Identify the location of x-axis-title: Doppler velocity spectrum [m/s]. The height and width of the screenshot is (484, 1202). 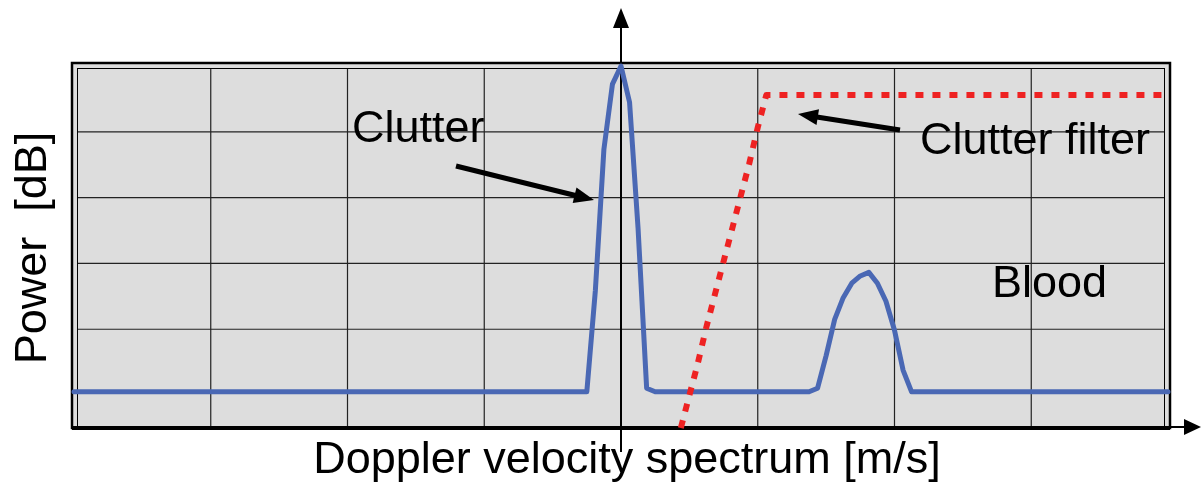
(627, 457).